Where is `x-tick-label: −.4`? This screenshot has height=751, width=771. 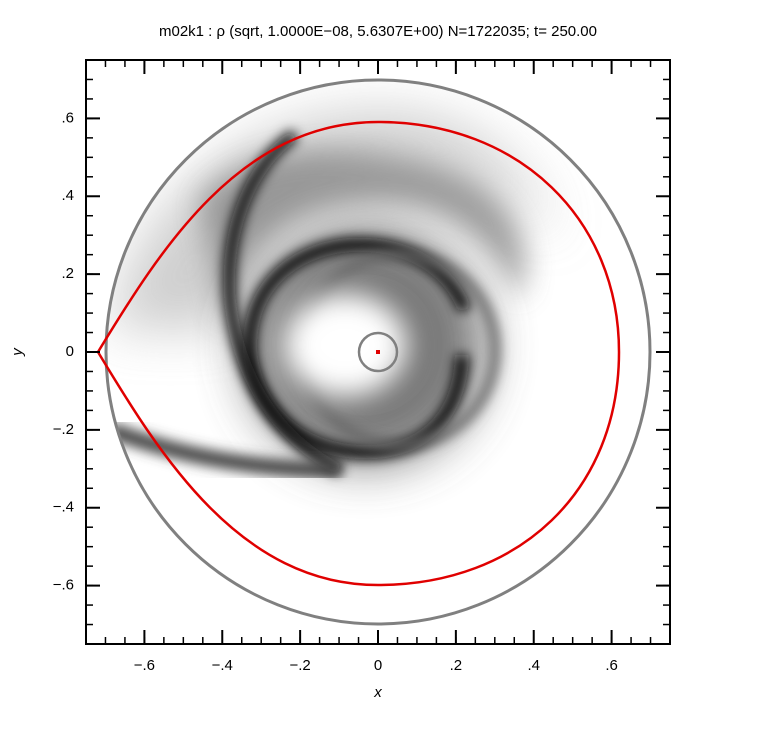
x-tick-label: −.4 is located at coordinates (222, 665).